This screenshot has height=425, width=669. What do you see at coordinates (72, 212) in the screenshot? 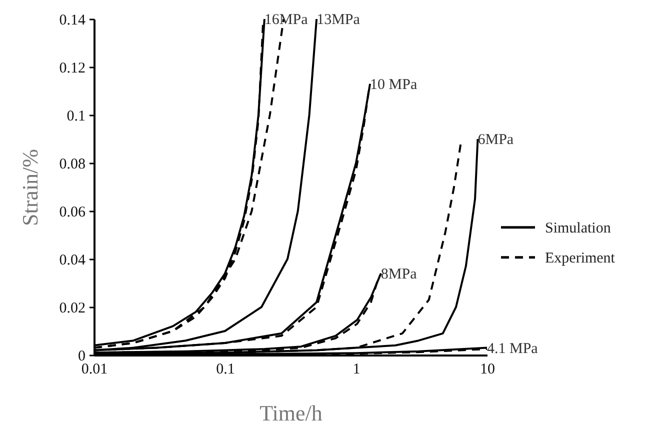
I see `y-tick-label: 0.06` at bounding box center [72, 212].